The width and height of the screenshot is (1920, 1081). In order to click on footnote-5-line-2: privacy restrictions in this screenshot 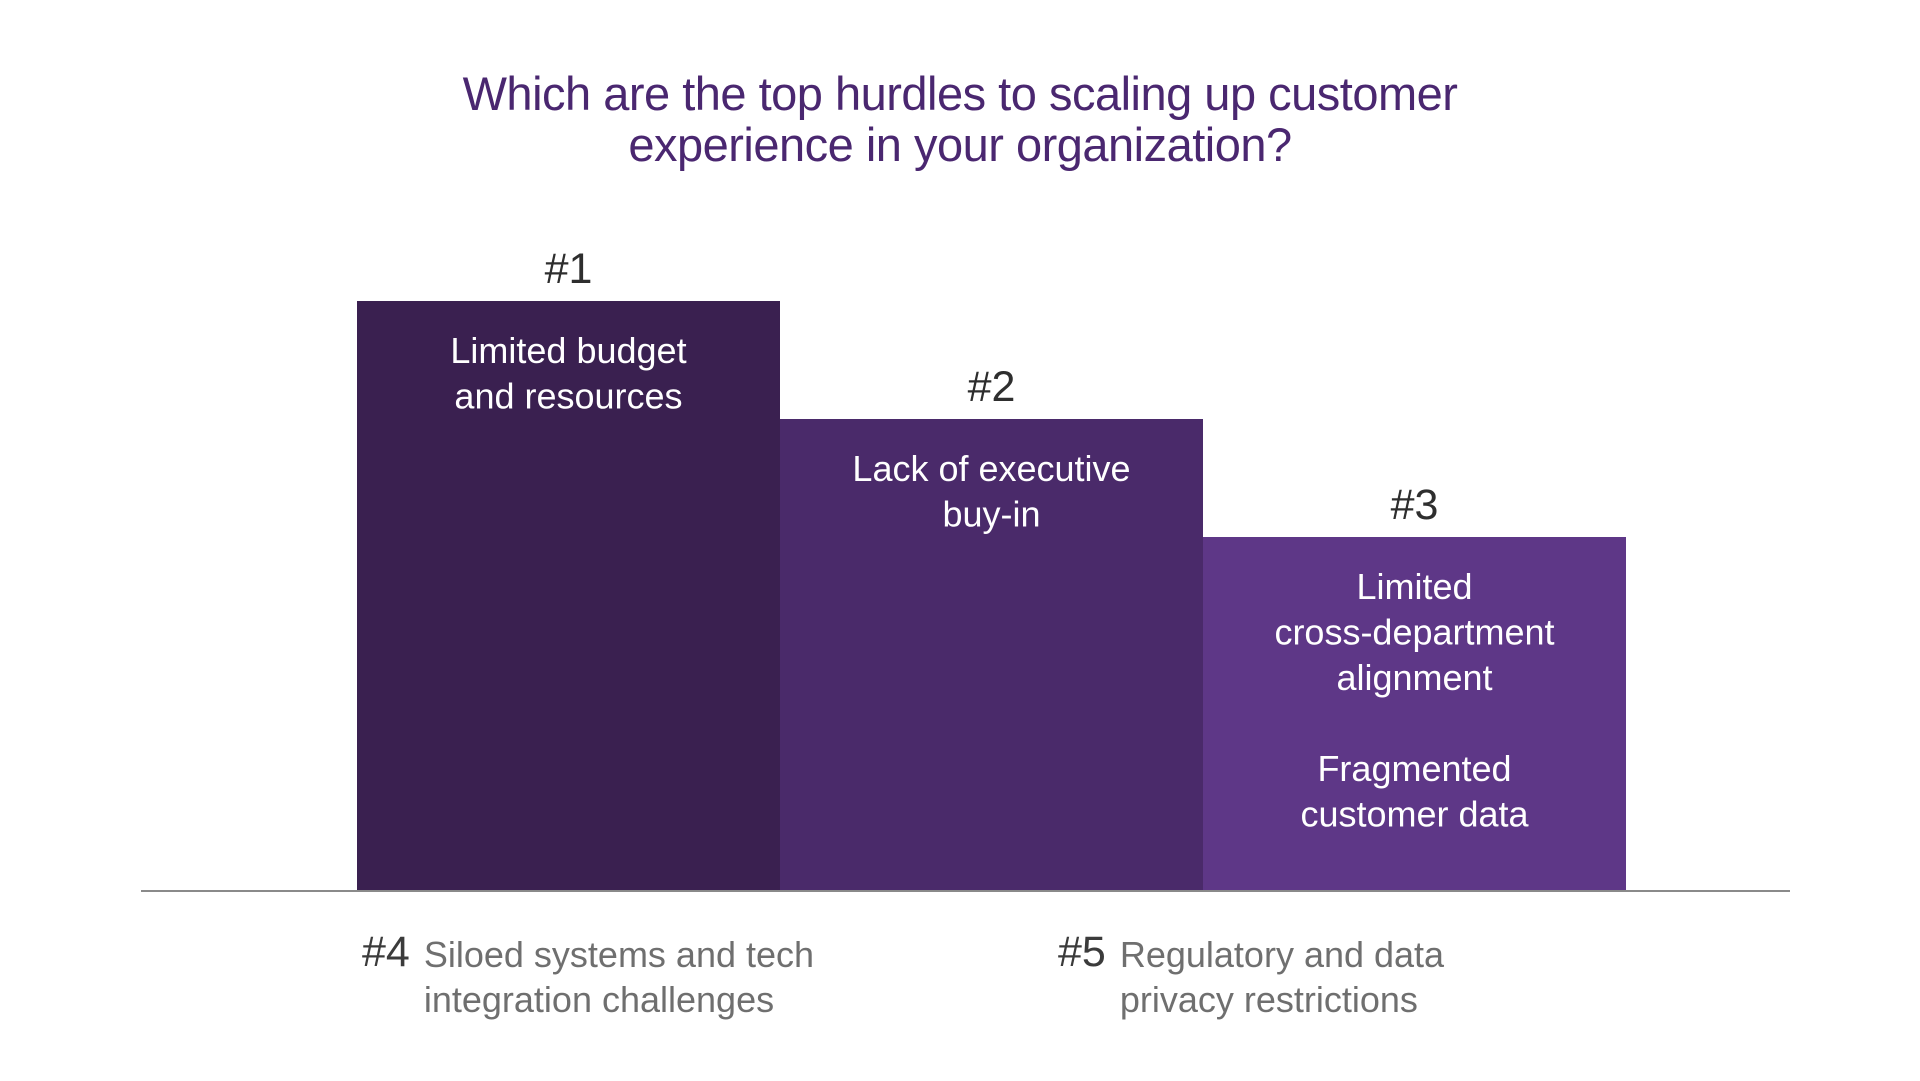, I will do `click(1268, 999)`.